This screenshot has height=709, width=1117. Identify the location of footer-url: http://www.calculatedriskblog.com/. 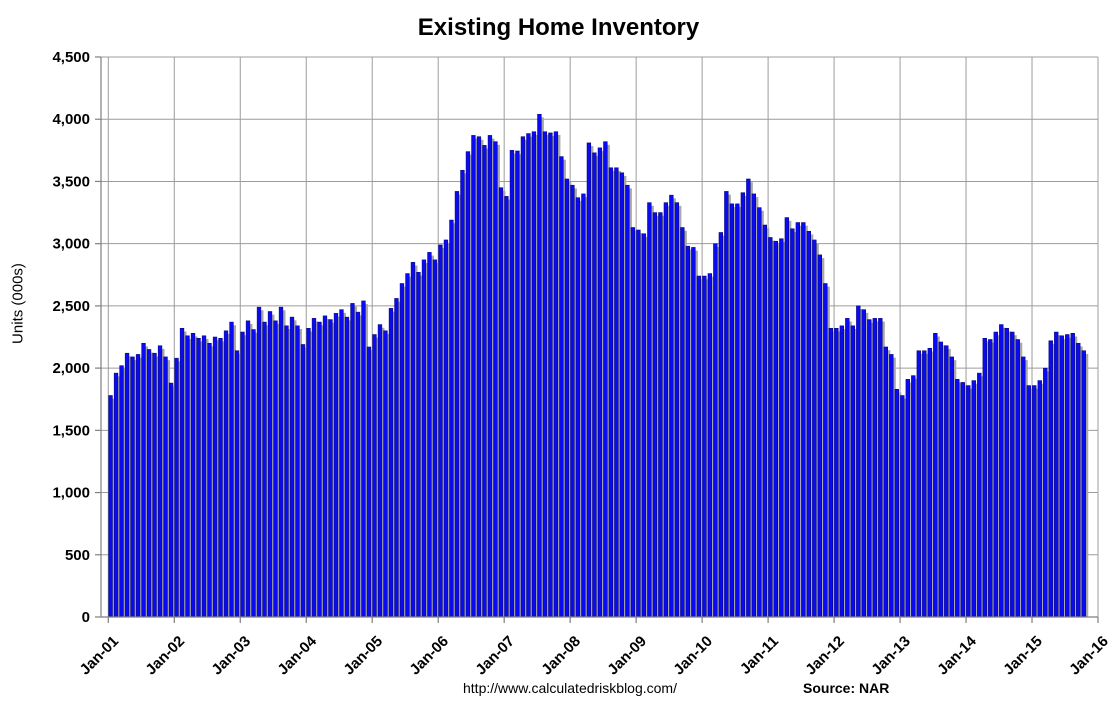
(570, 688).